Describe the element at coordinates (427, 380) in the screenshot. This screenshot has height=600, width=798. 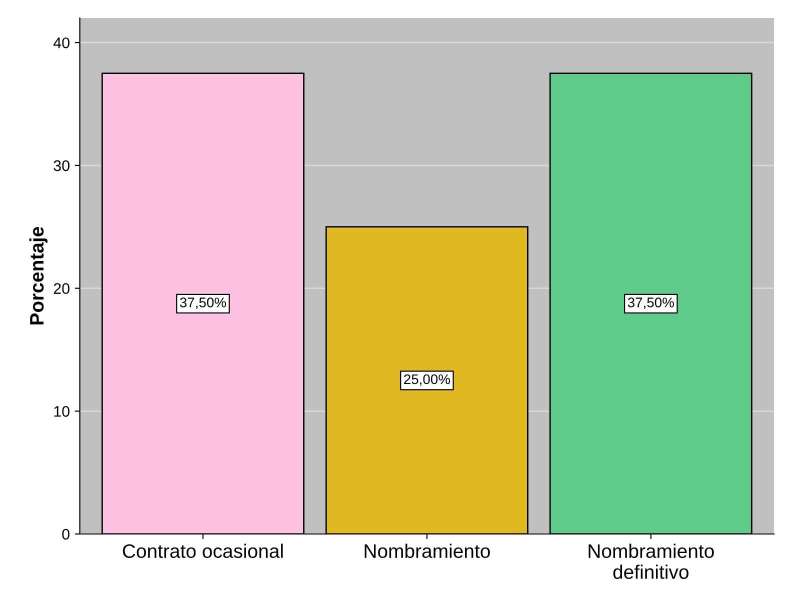
I see `data-label: 25,00%` at that location.